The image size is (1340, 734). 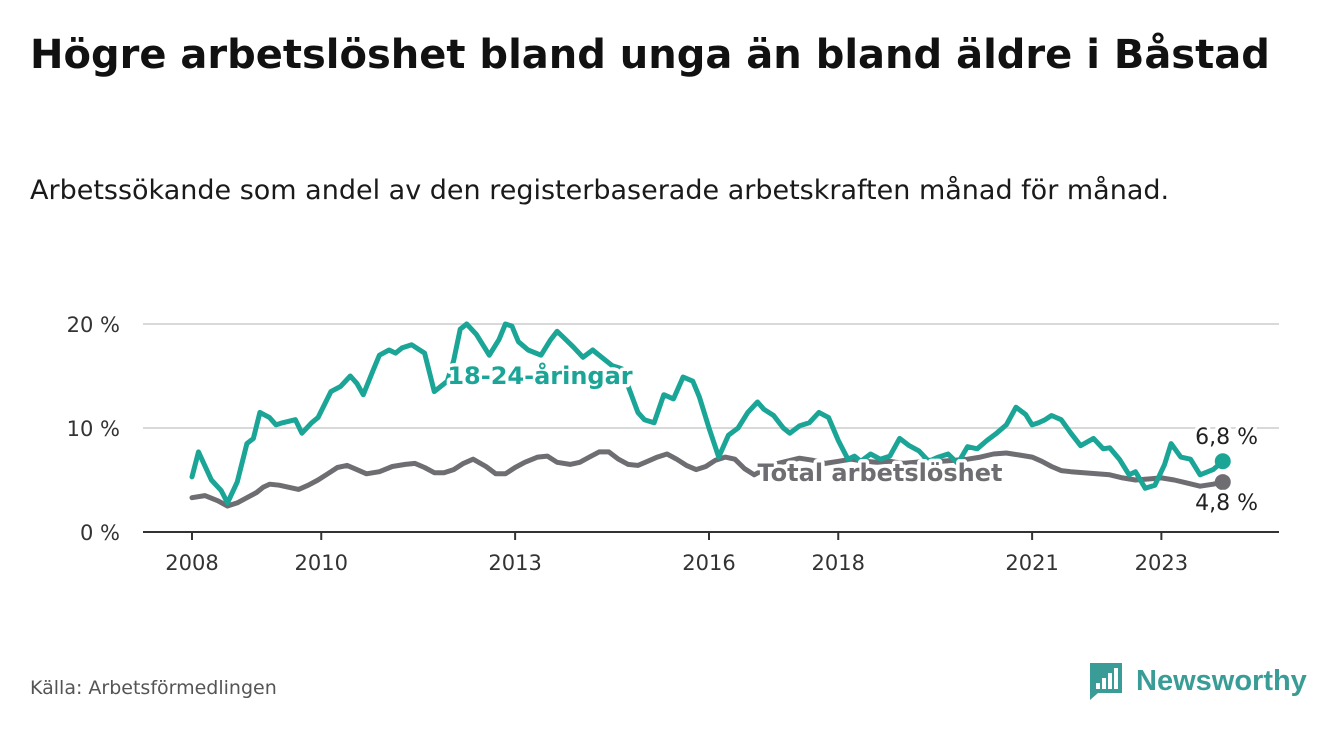 What do you see at coordinates (539, 375) in the screenshot?
I see `youth-series-label: 18-24-åringar` at bounding box center [539, 375].